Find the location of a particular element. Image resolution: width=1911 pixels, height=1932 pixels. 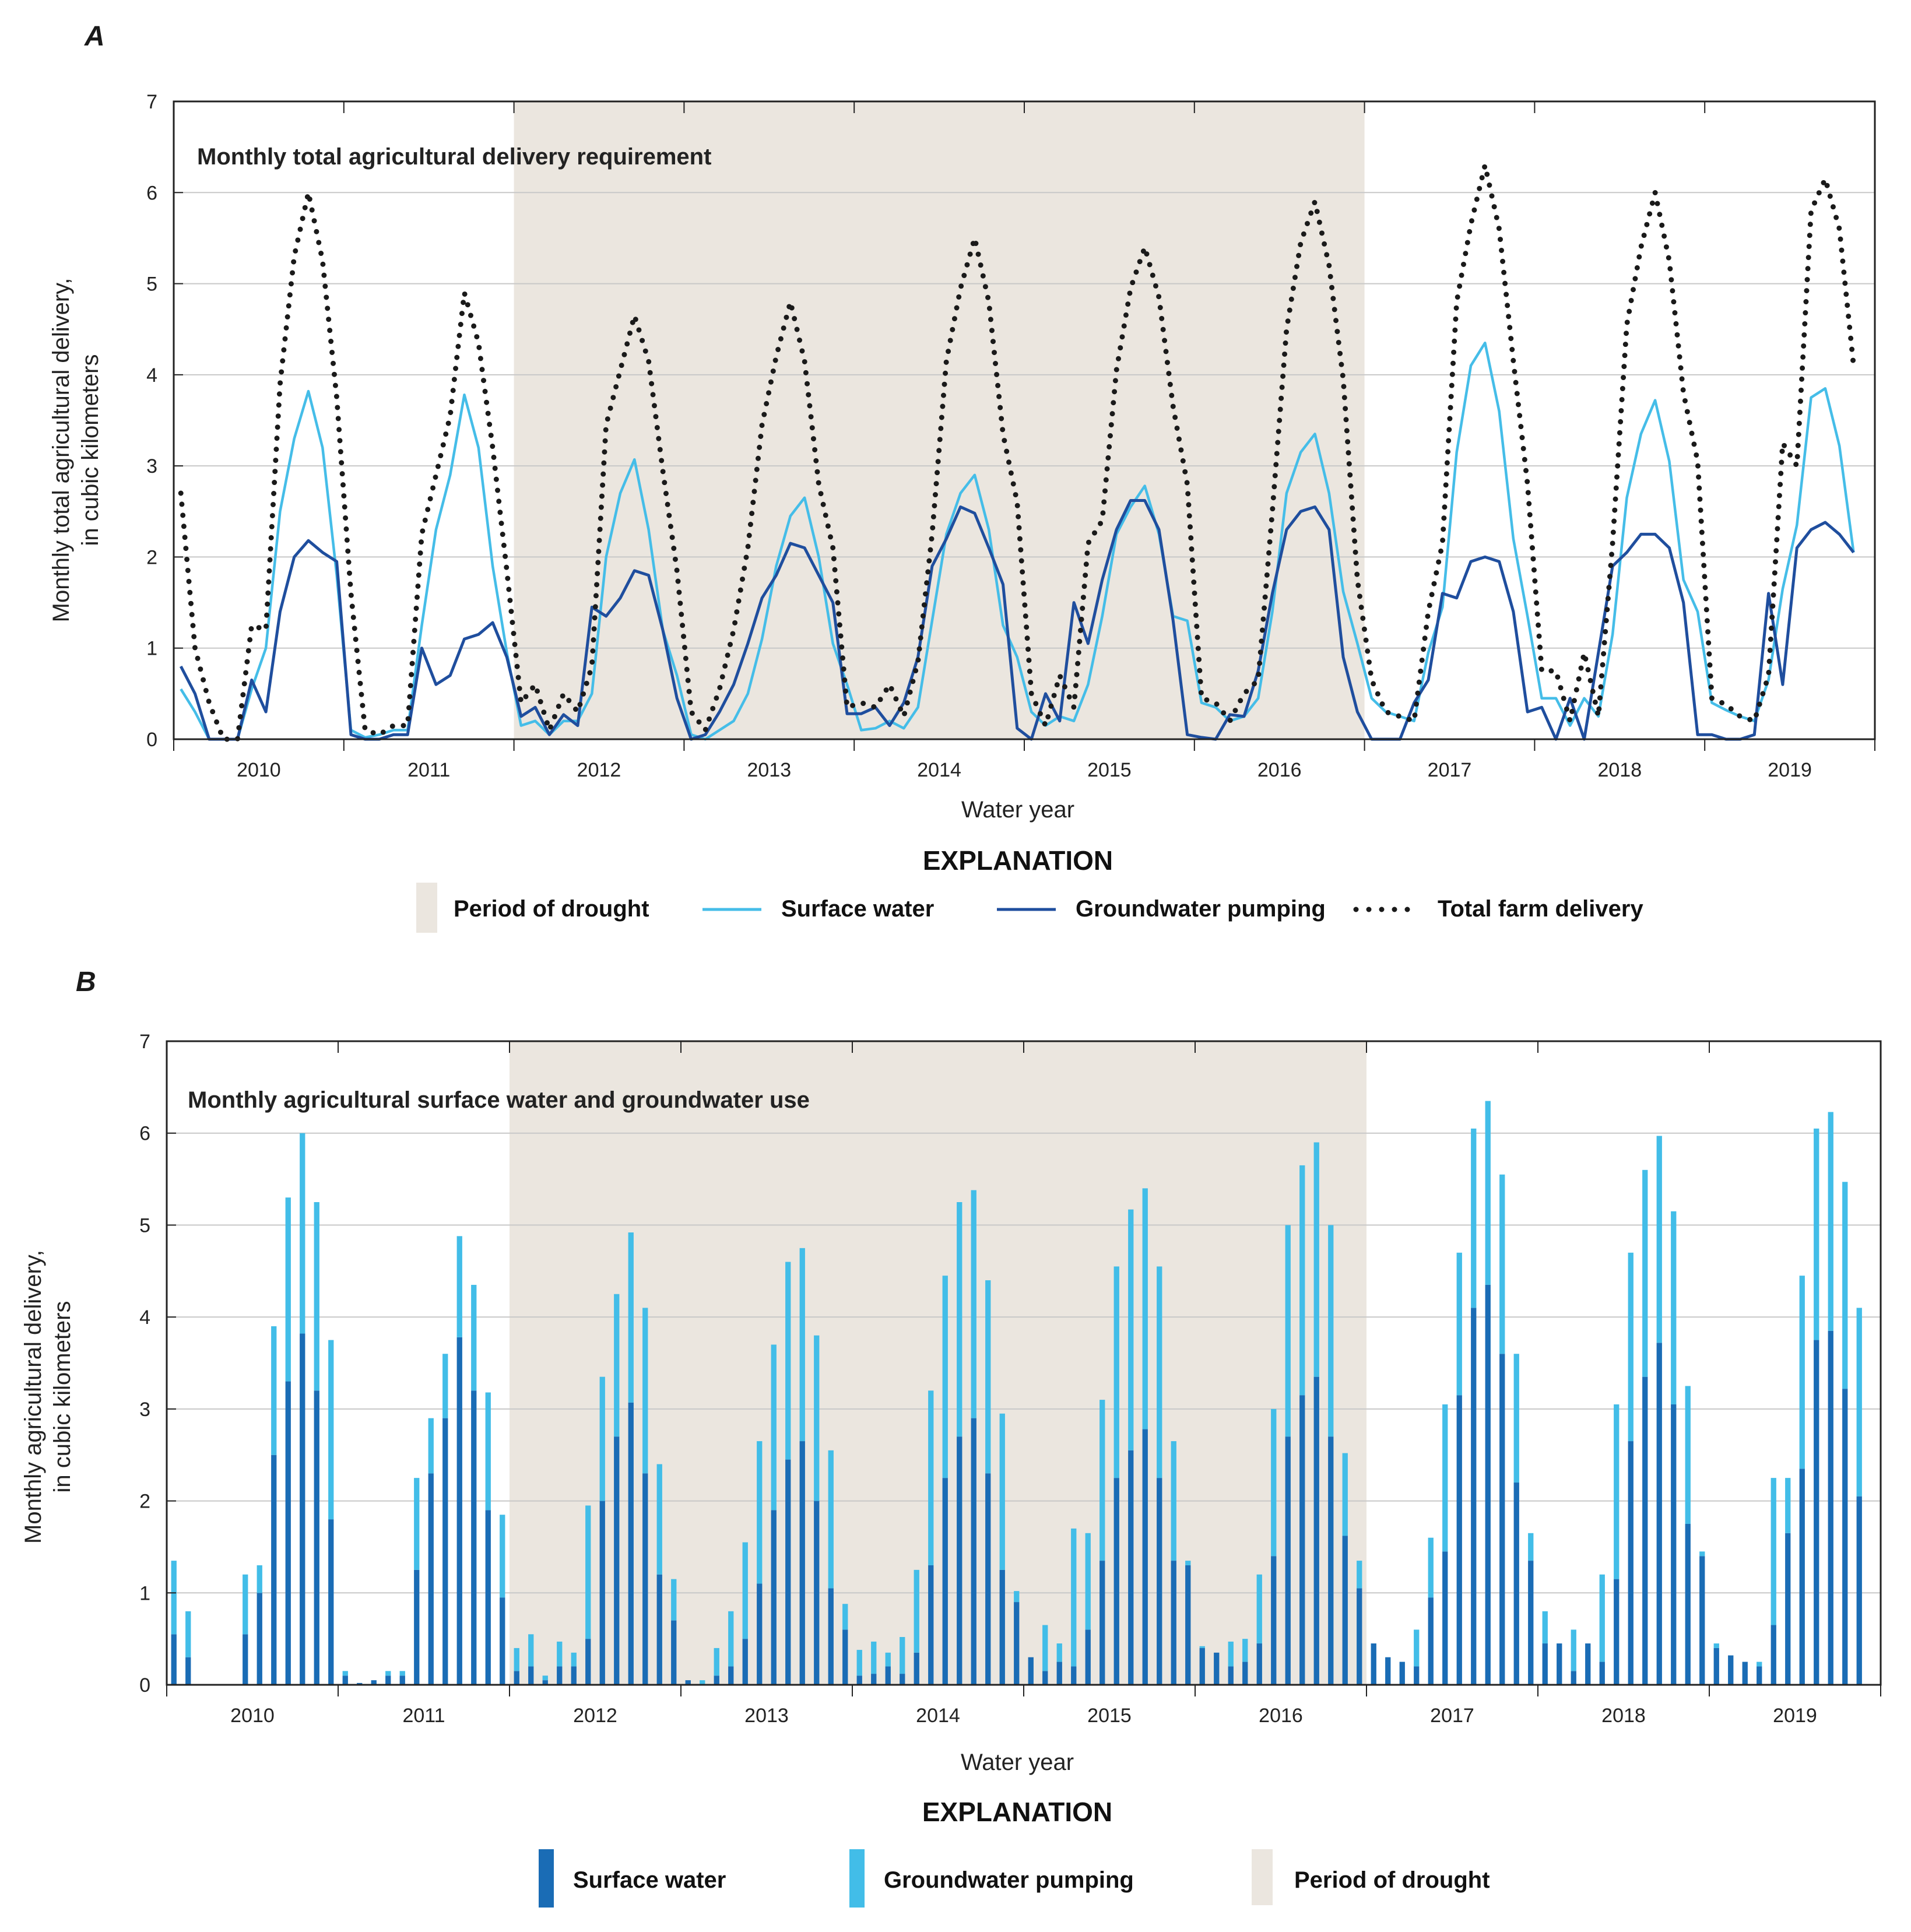

panel-b-letter: B is located at coordinates (86, 982).